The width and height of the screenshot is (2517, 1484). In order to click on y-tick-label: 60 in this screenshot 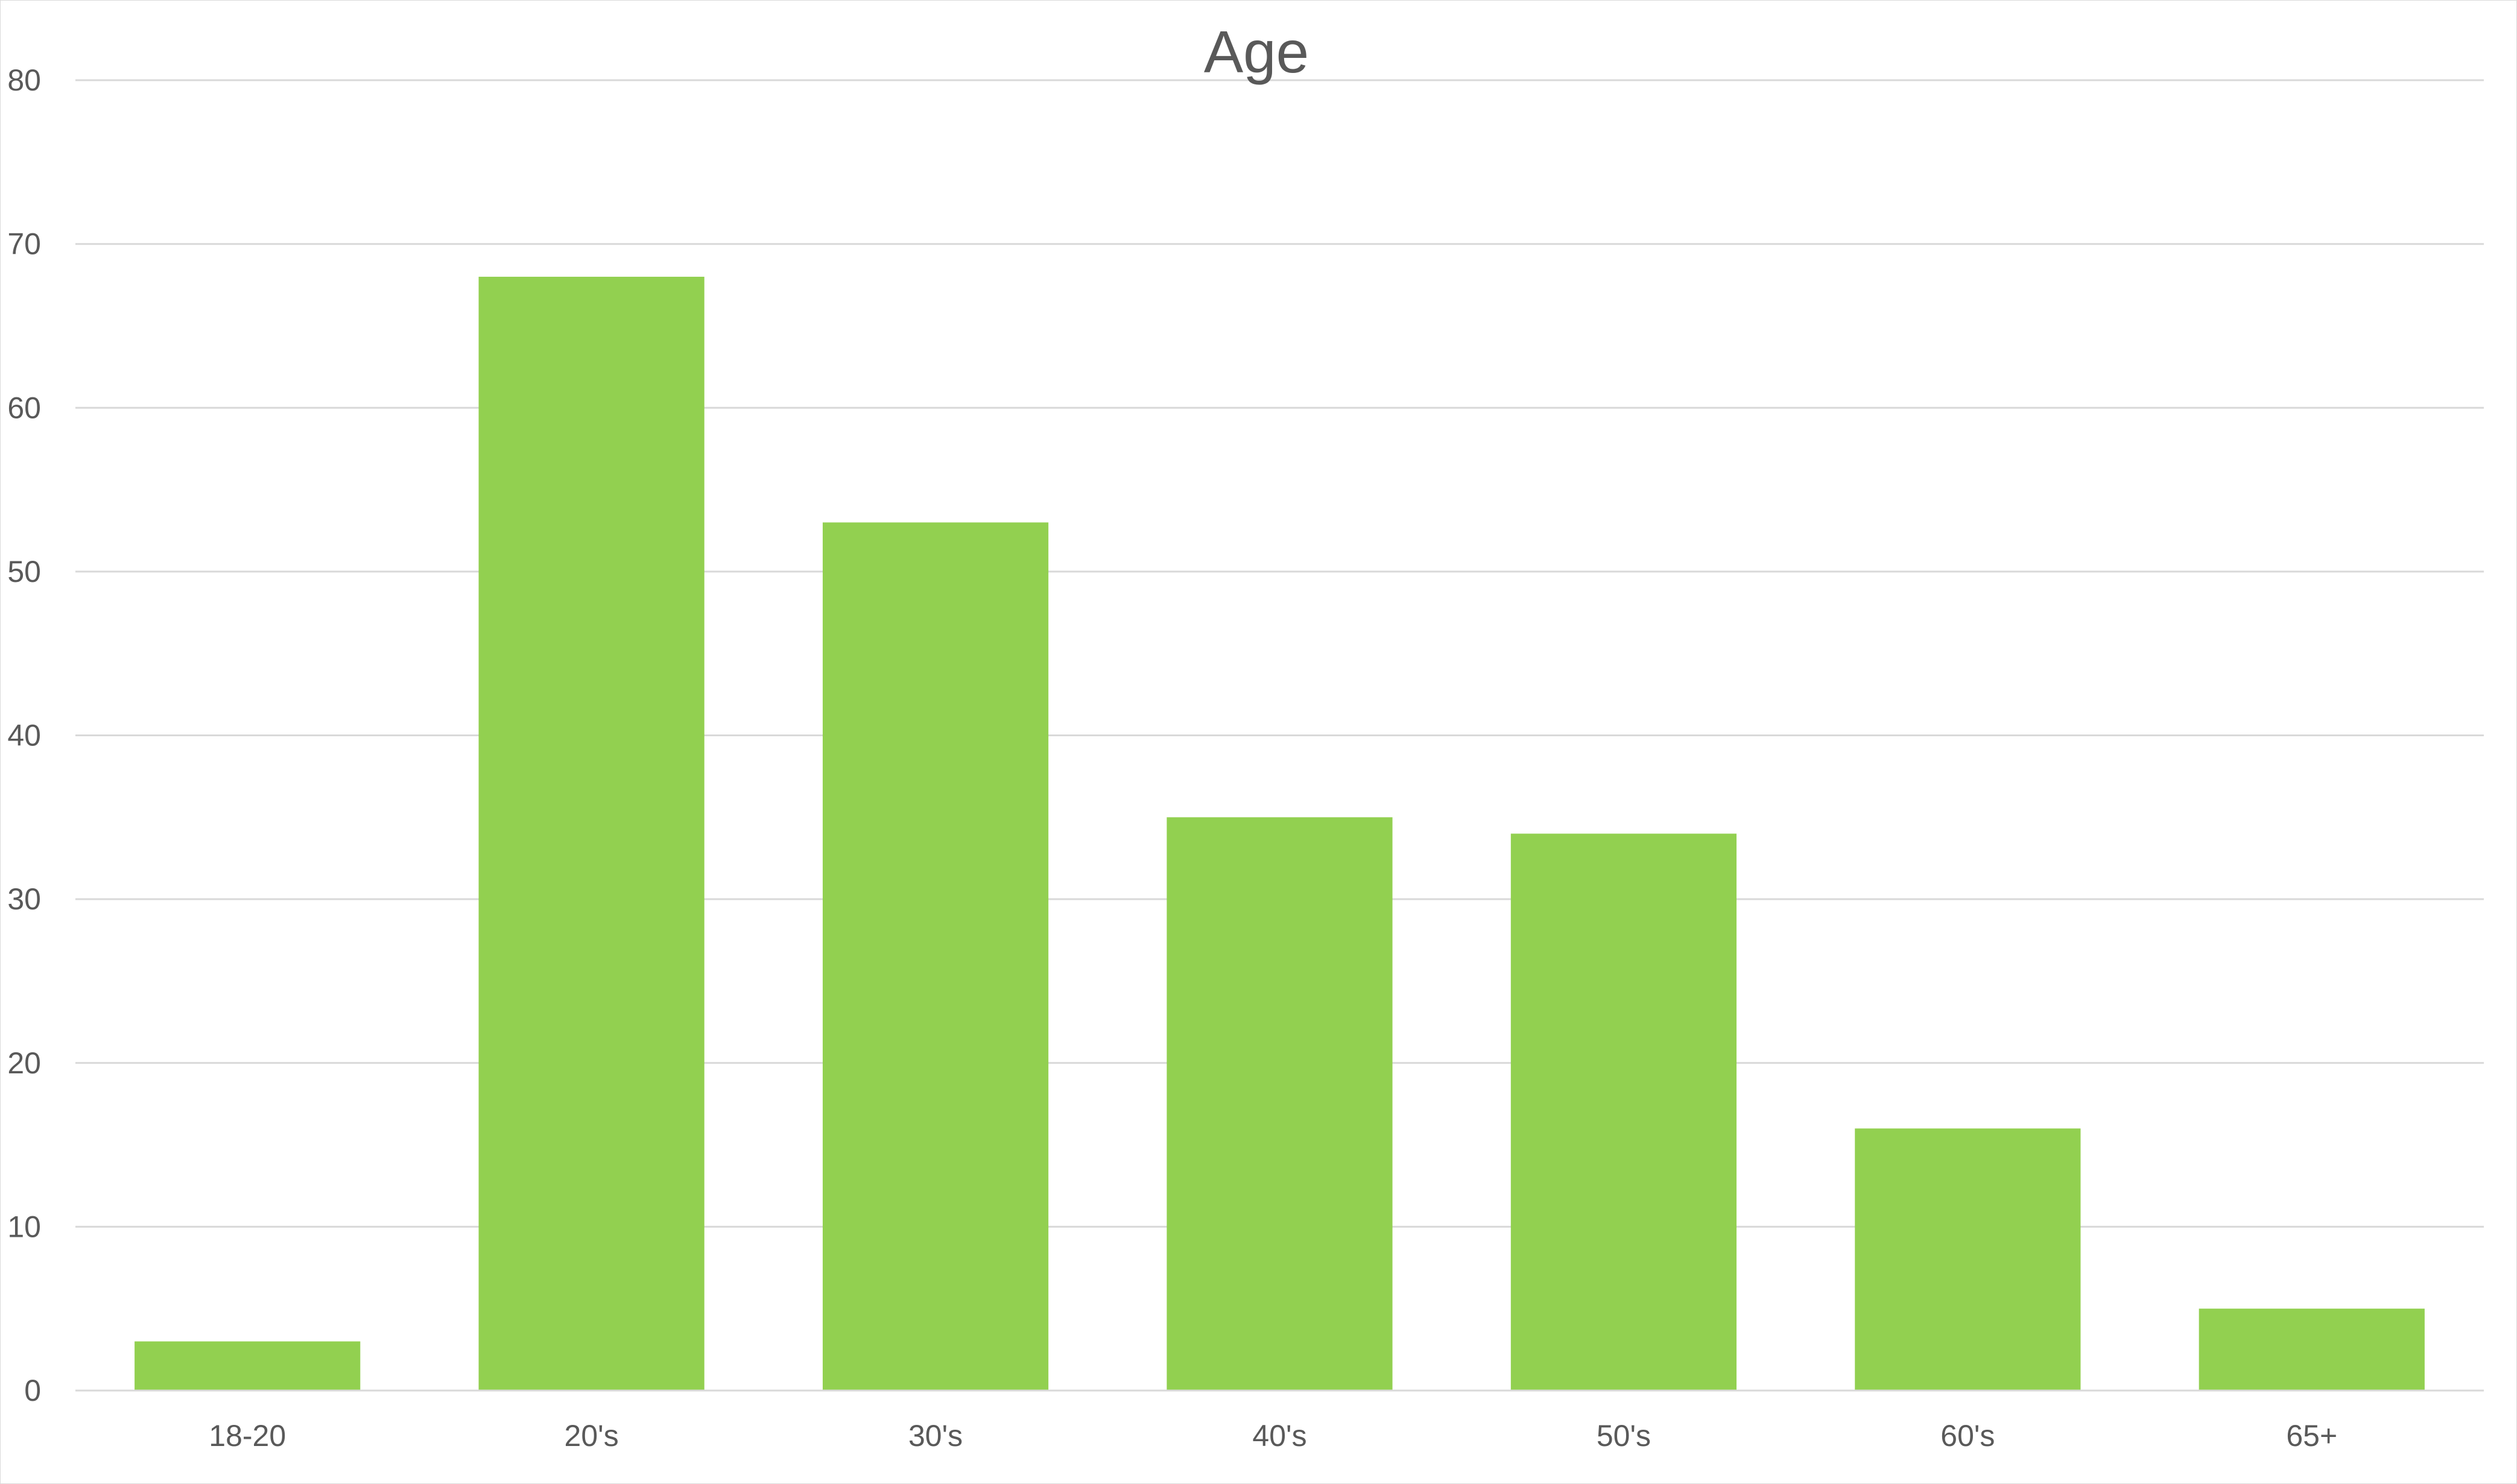, I will do `click(24, 408)`.